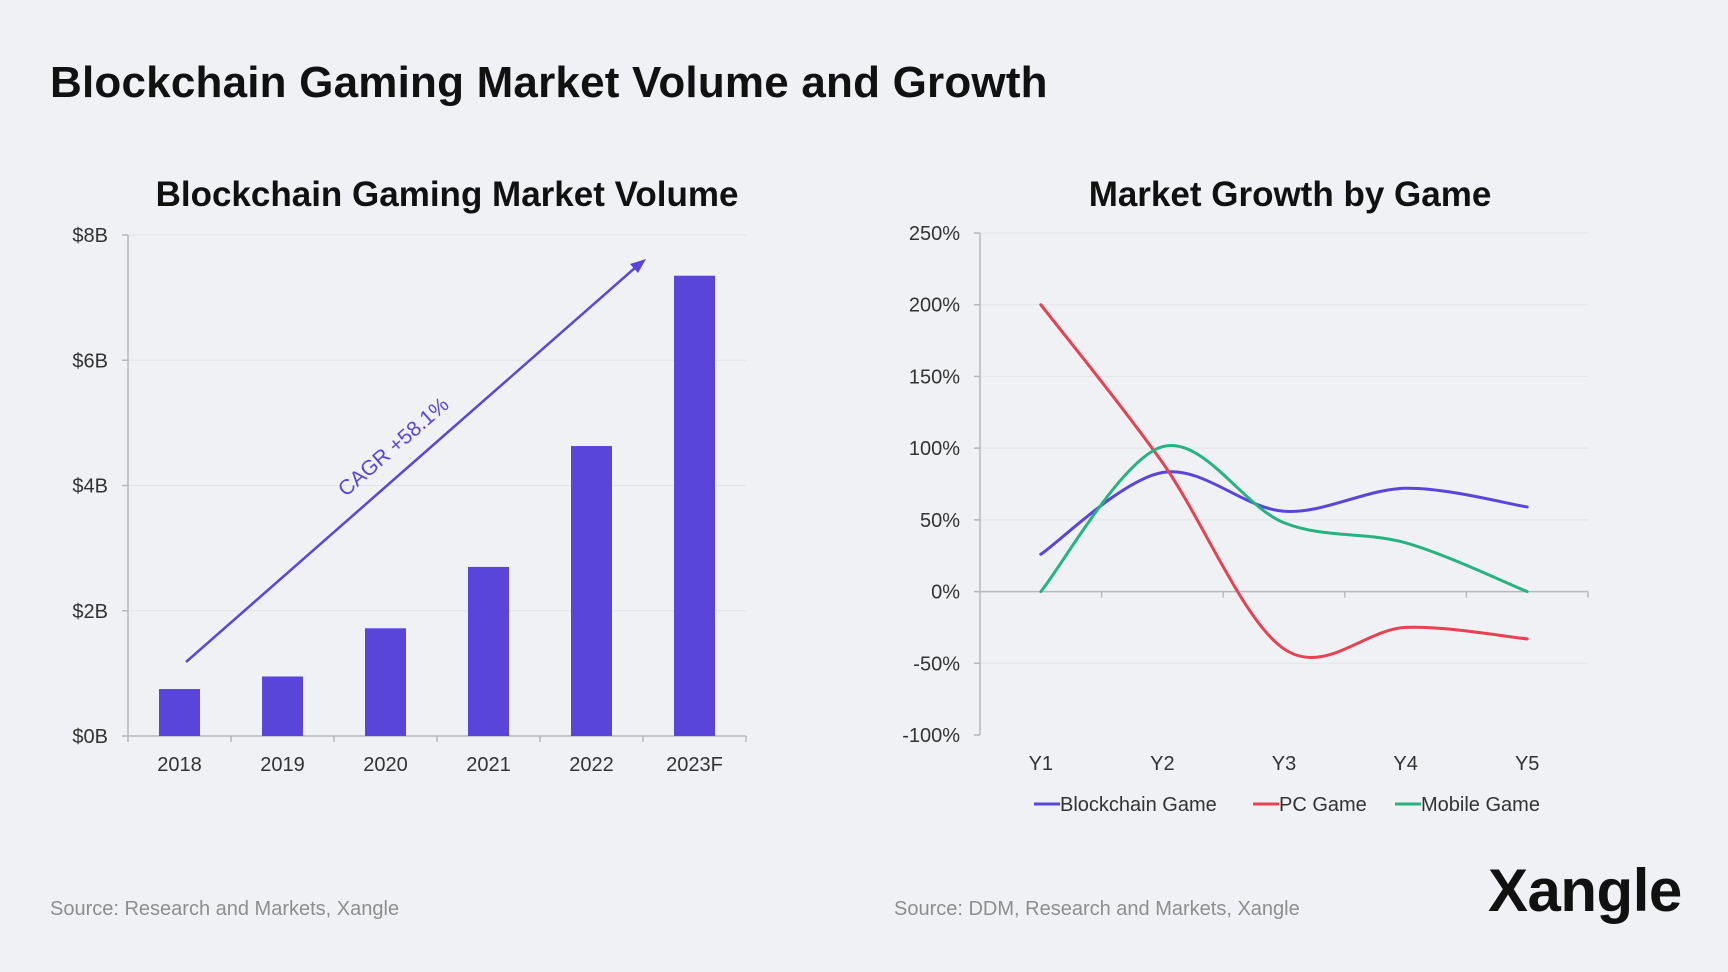 The width and height of the screenshot is (1728, 972). What do you see at coordinates (940, 521) in the screenshot?
I see `y-tick-label: 50%` at bounding box center [940, 521].